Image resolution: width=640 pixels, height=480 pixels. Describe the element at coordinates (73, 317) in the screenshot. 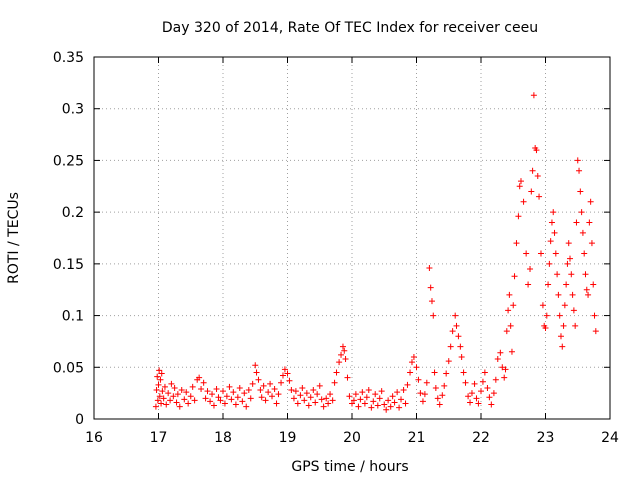

I see `y-tick-label: 0.1` at that location.